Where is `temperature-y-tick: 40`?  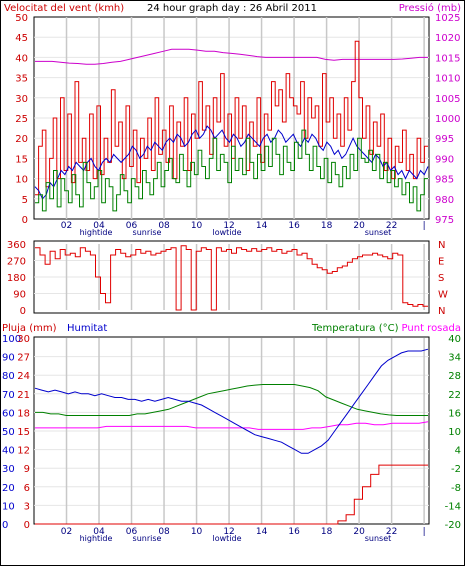
temperature-y-tick: 40 is located at coordinates (454, 339).